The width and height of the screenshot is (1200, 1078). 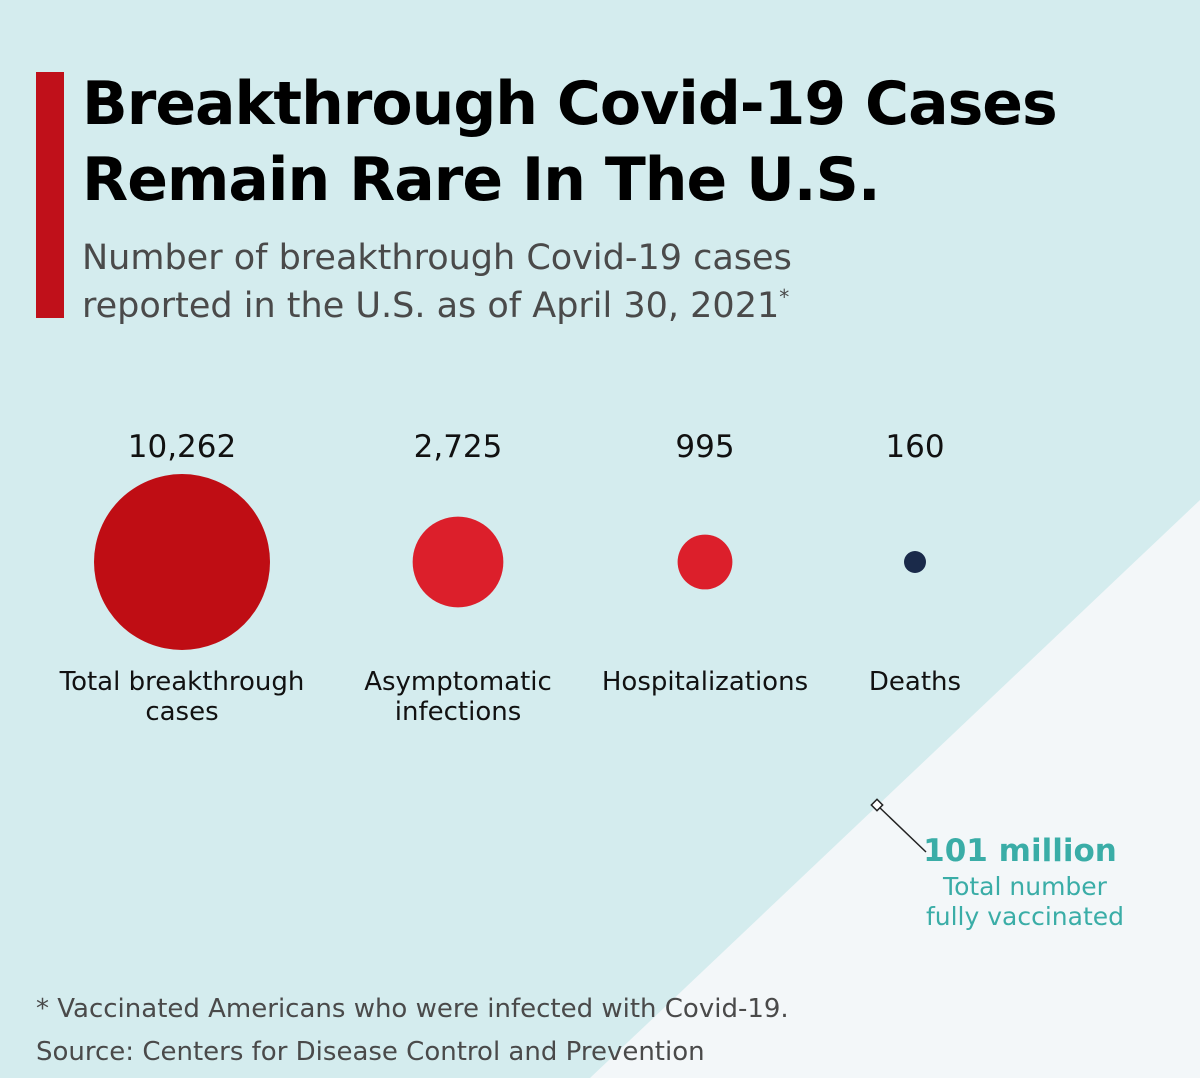 I want to click on category-label-line: Total breakthrough, so click(x=182, y=682).